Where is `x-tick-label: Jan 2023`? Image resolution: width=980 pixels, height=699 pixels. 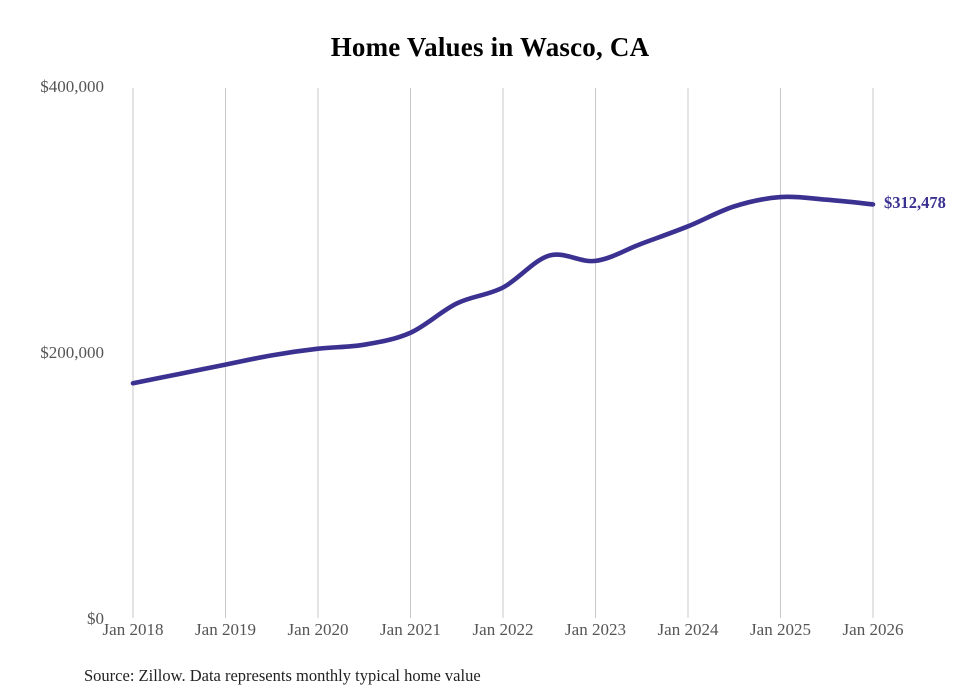 x-tick-label: Jan 2023 is located at coordinates (595, 629).